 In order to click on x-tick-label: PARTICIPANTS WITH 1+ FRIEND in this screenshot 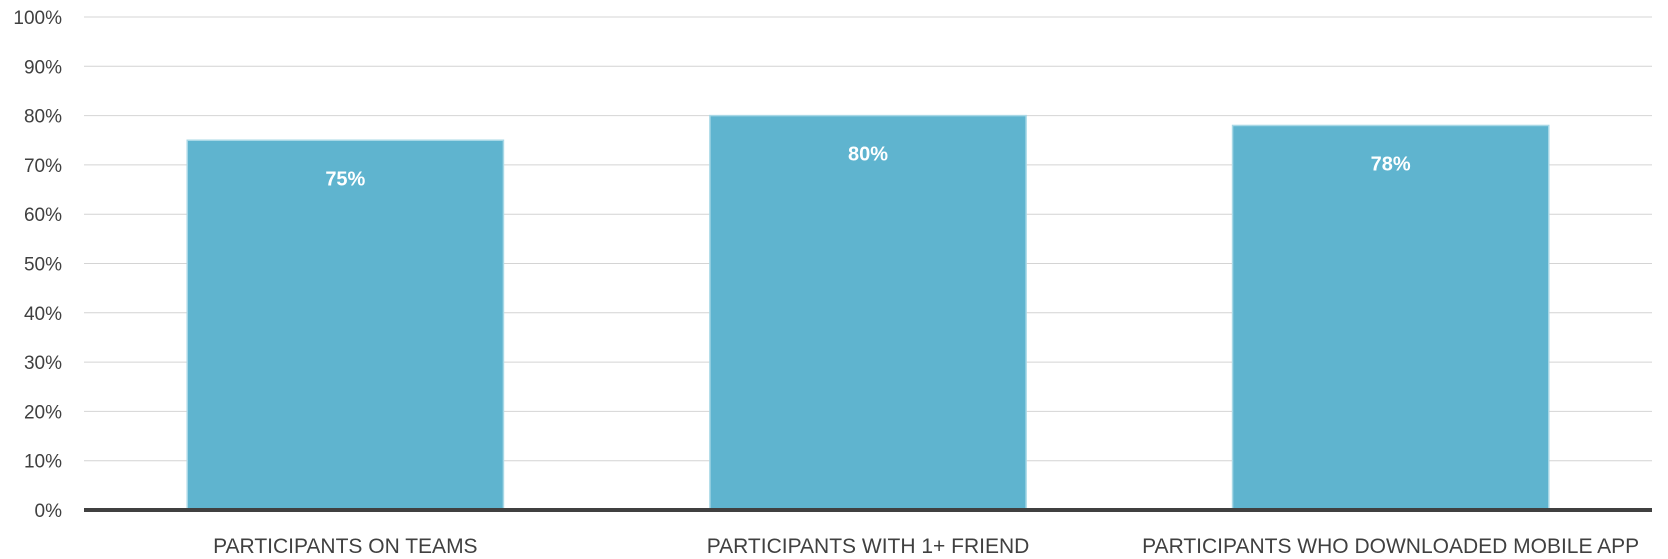, I will do `click(868, 546)`.